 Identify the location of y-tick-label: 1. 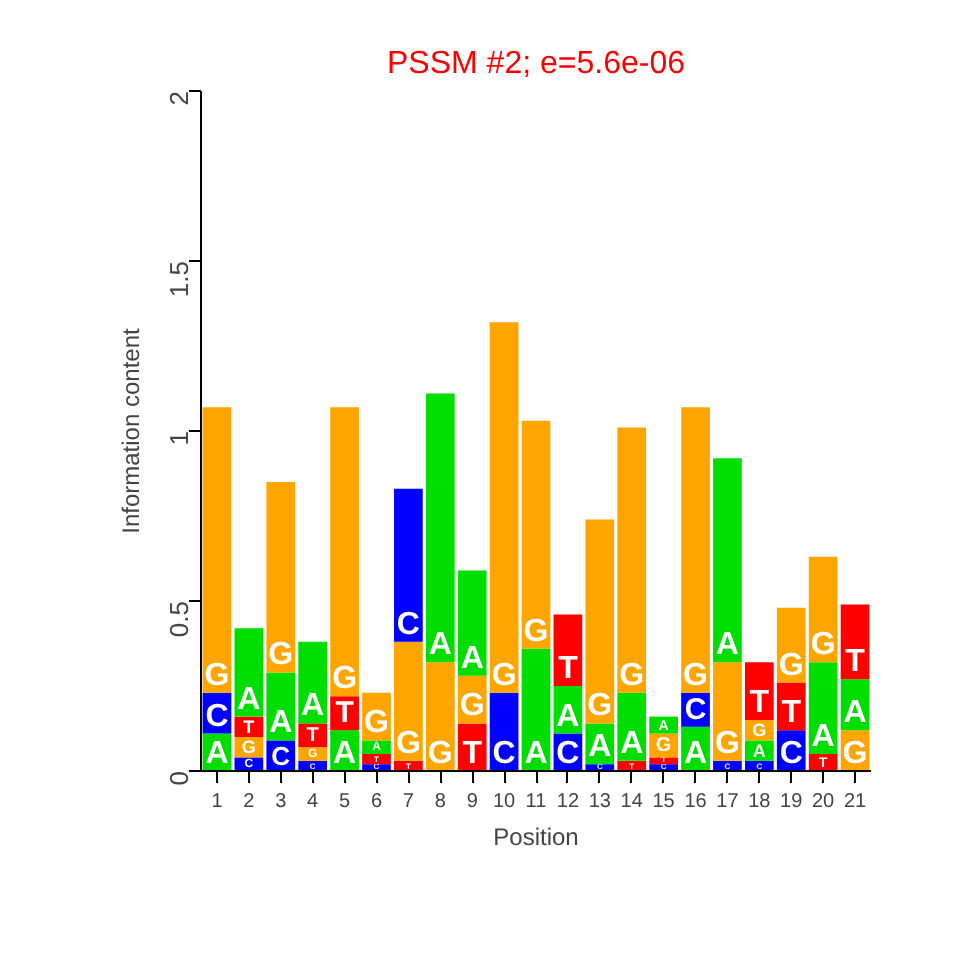
(179, 438).